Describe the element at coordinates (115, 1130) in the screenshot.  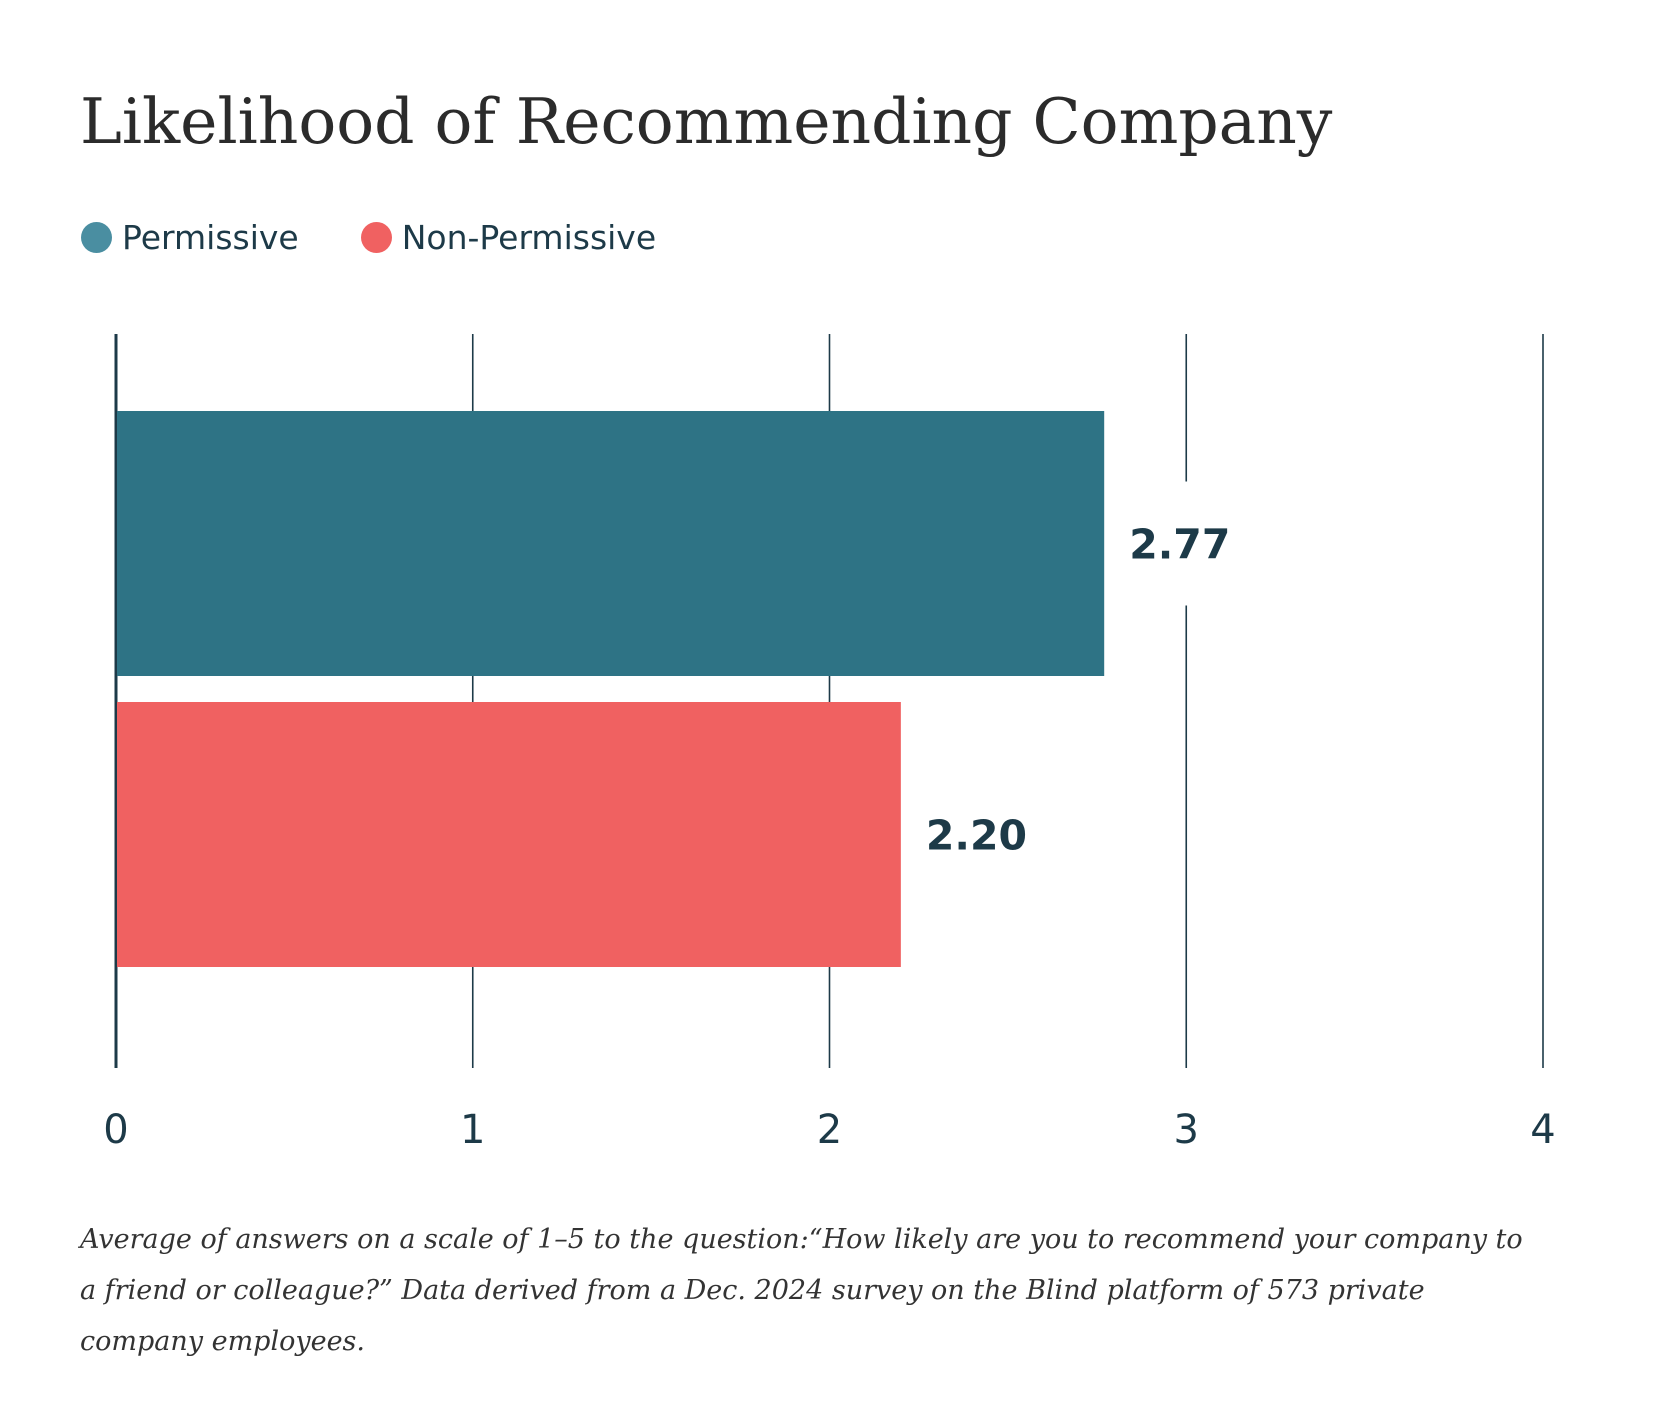
I see `tick-label-0: 0` at that location.